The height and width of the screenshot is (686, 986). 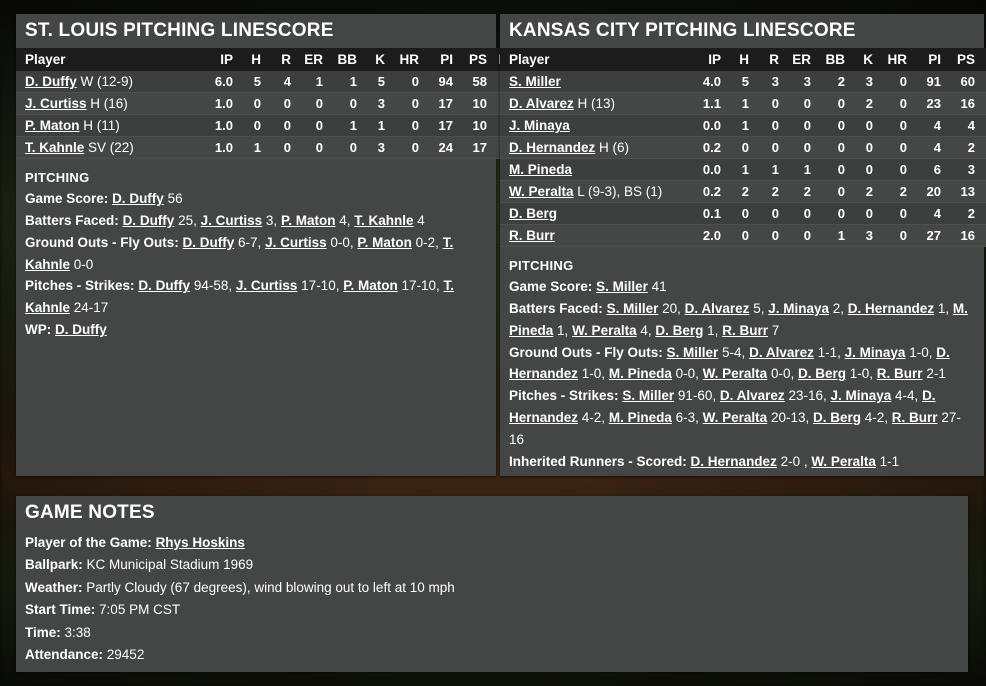 What do you see at coordinates (108, 103) in the screenshot?
I see `pitcher-cell: J. Curtiss H (16)` at bounding box center [108, 103].